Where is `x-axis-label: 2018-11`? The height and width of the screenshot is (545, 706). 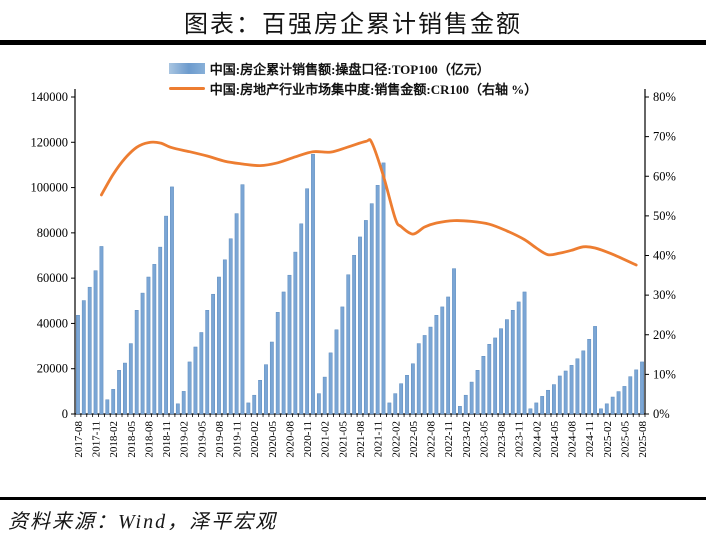
x-axis-label: 2018-11 is located at coordinates (167, 439).